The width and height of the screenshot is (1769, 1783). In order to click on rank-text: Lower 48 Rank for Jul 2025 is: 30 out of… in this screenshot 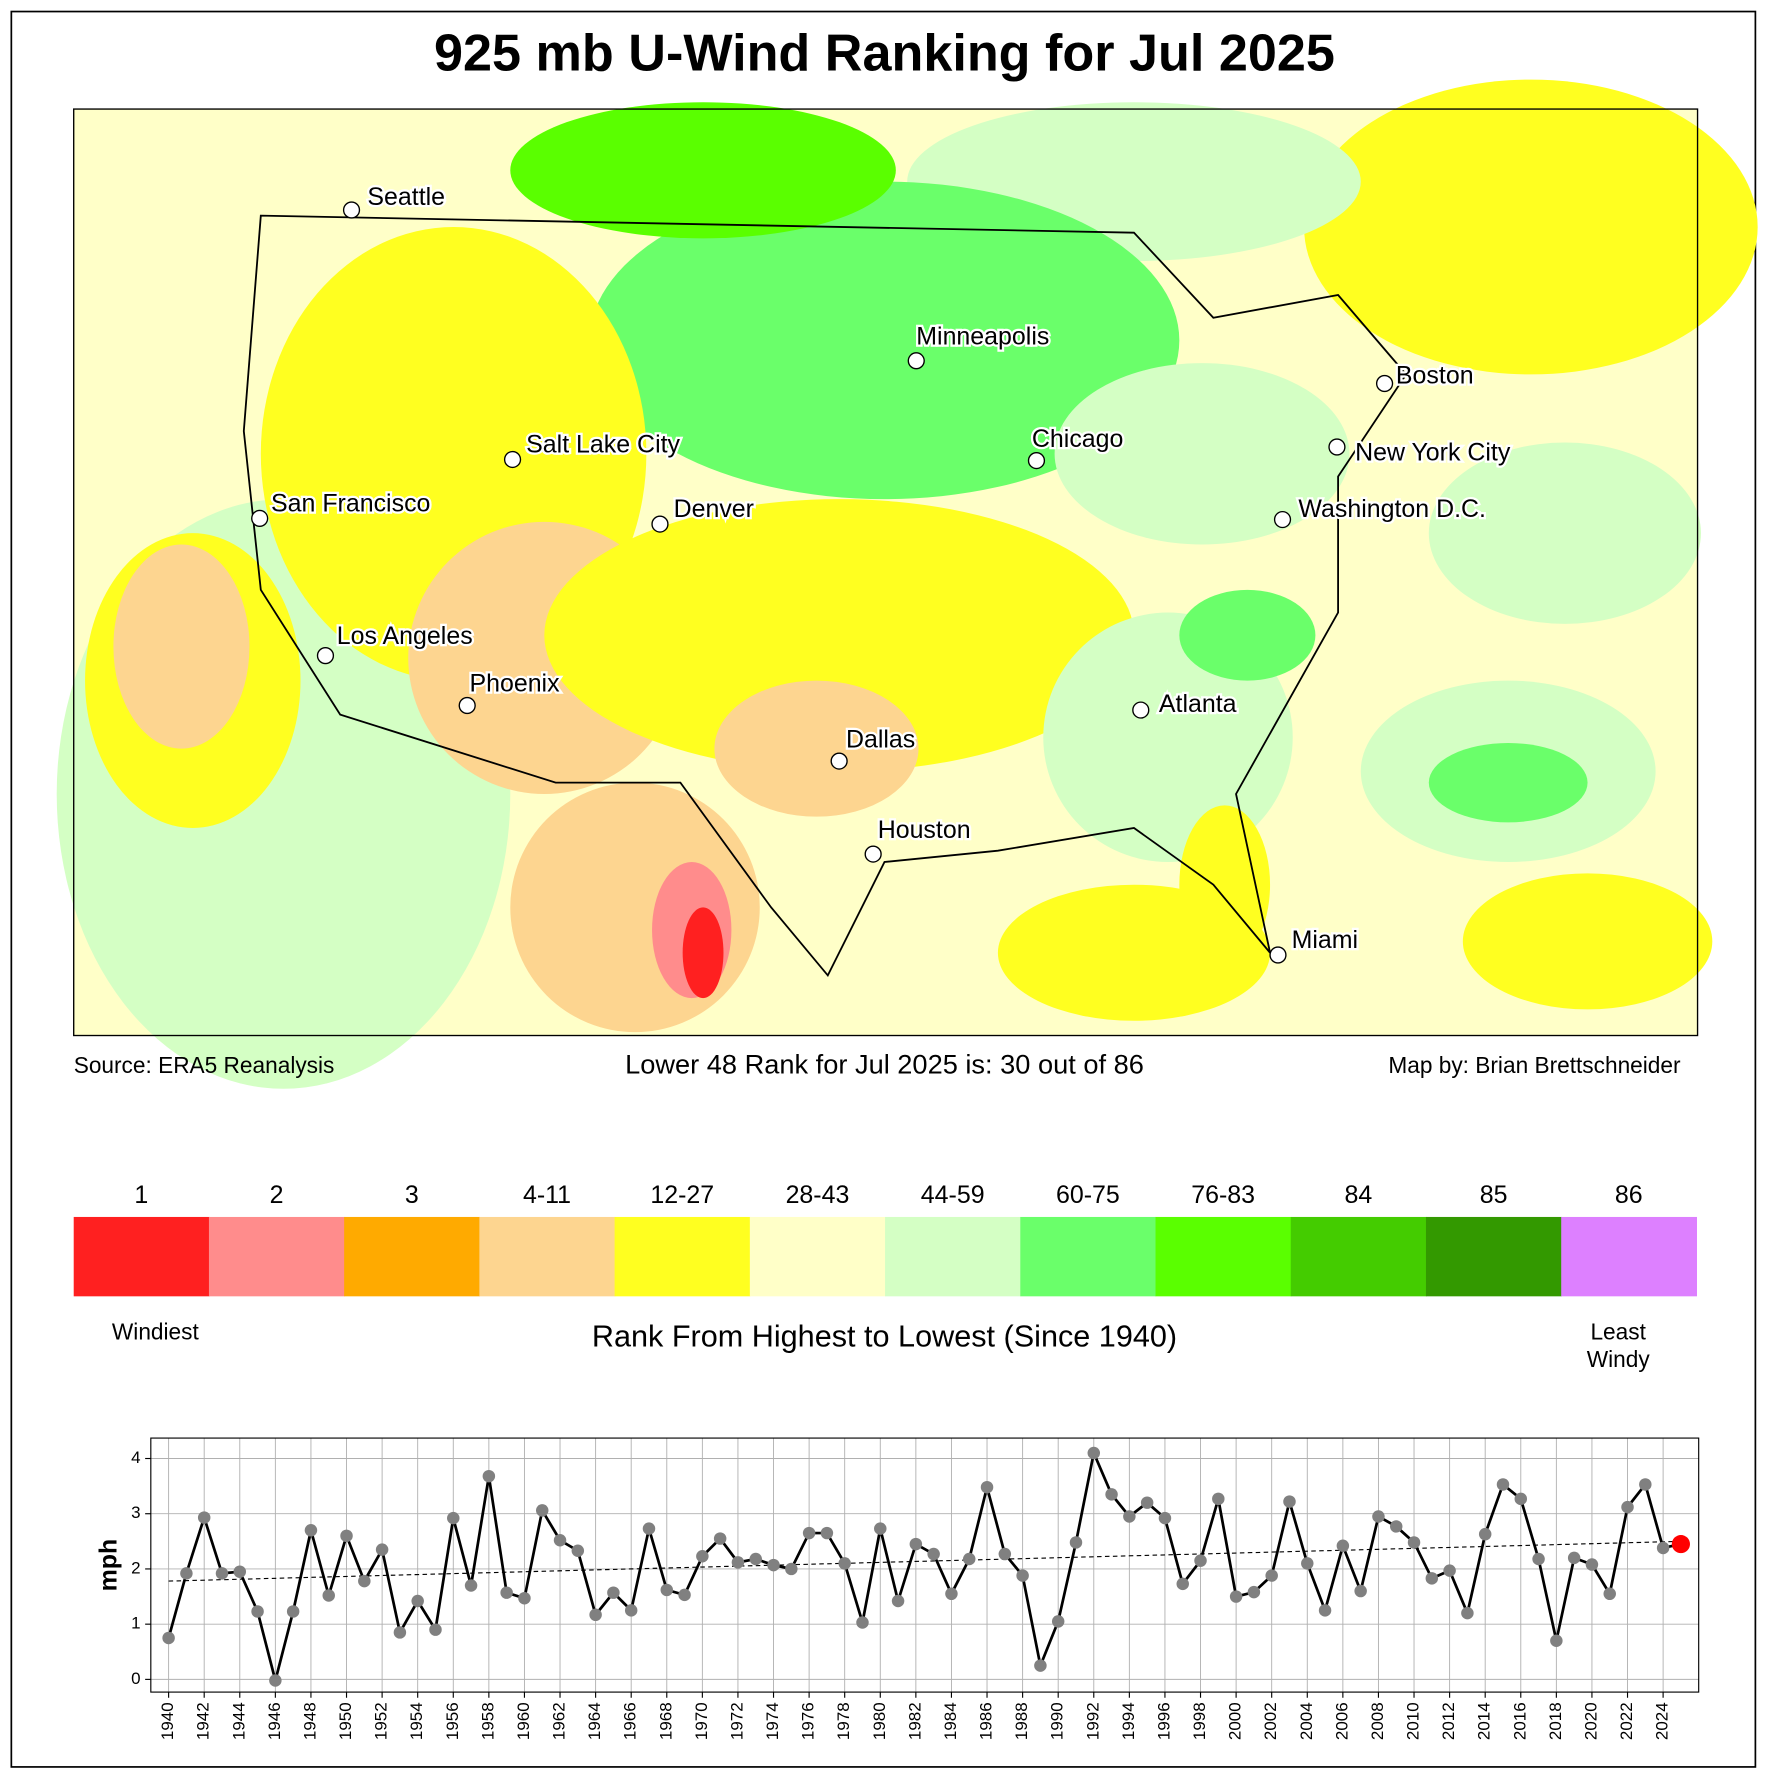, I will do `click(884, 1063)`.